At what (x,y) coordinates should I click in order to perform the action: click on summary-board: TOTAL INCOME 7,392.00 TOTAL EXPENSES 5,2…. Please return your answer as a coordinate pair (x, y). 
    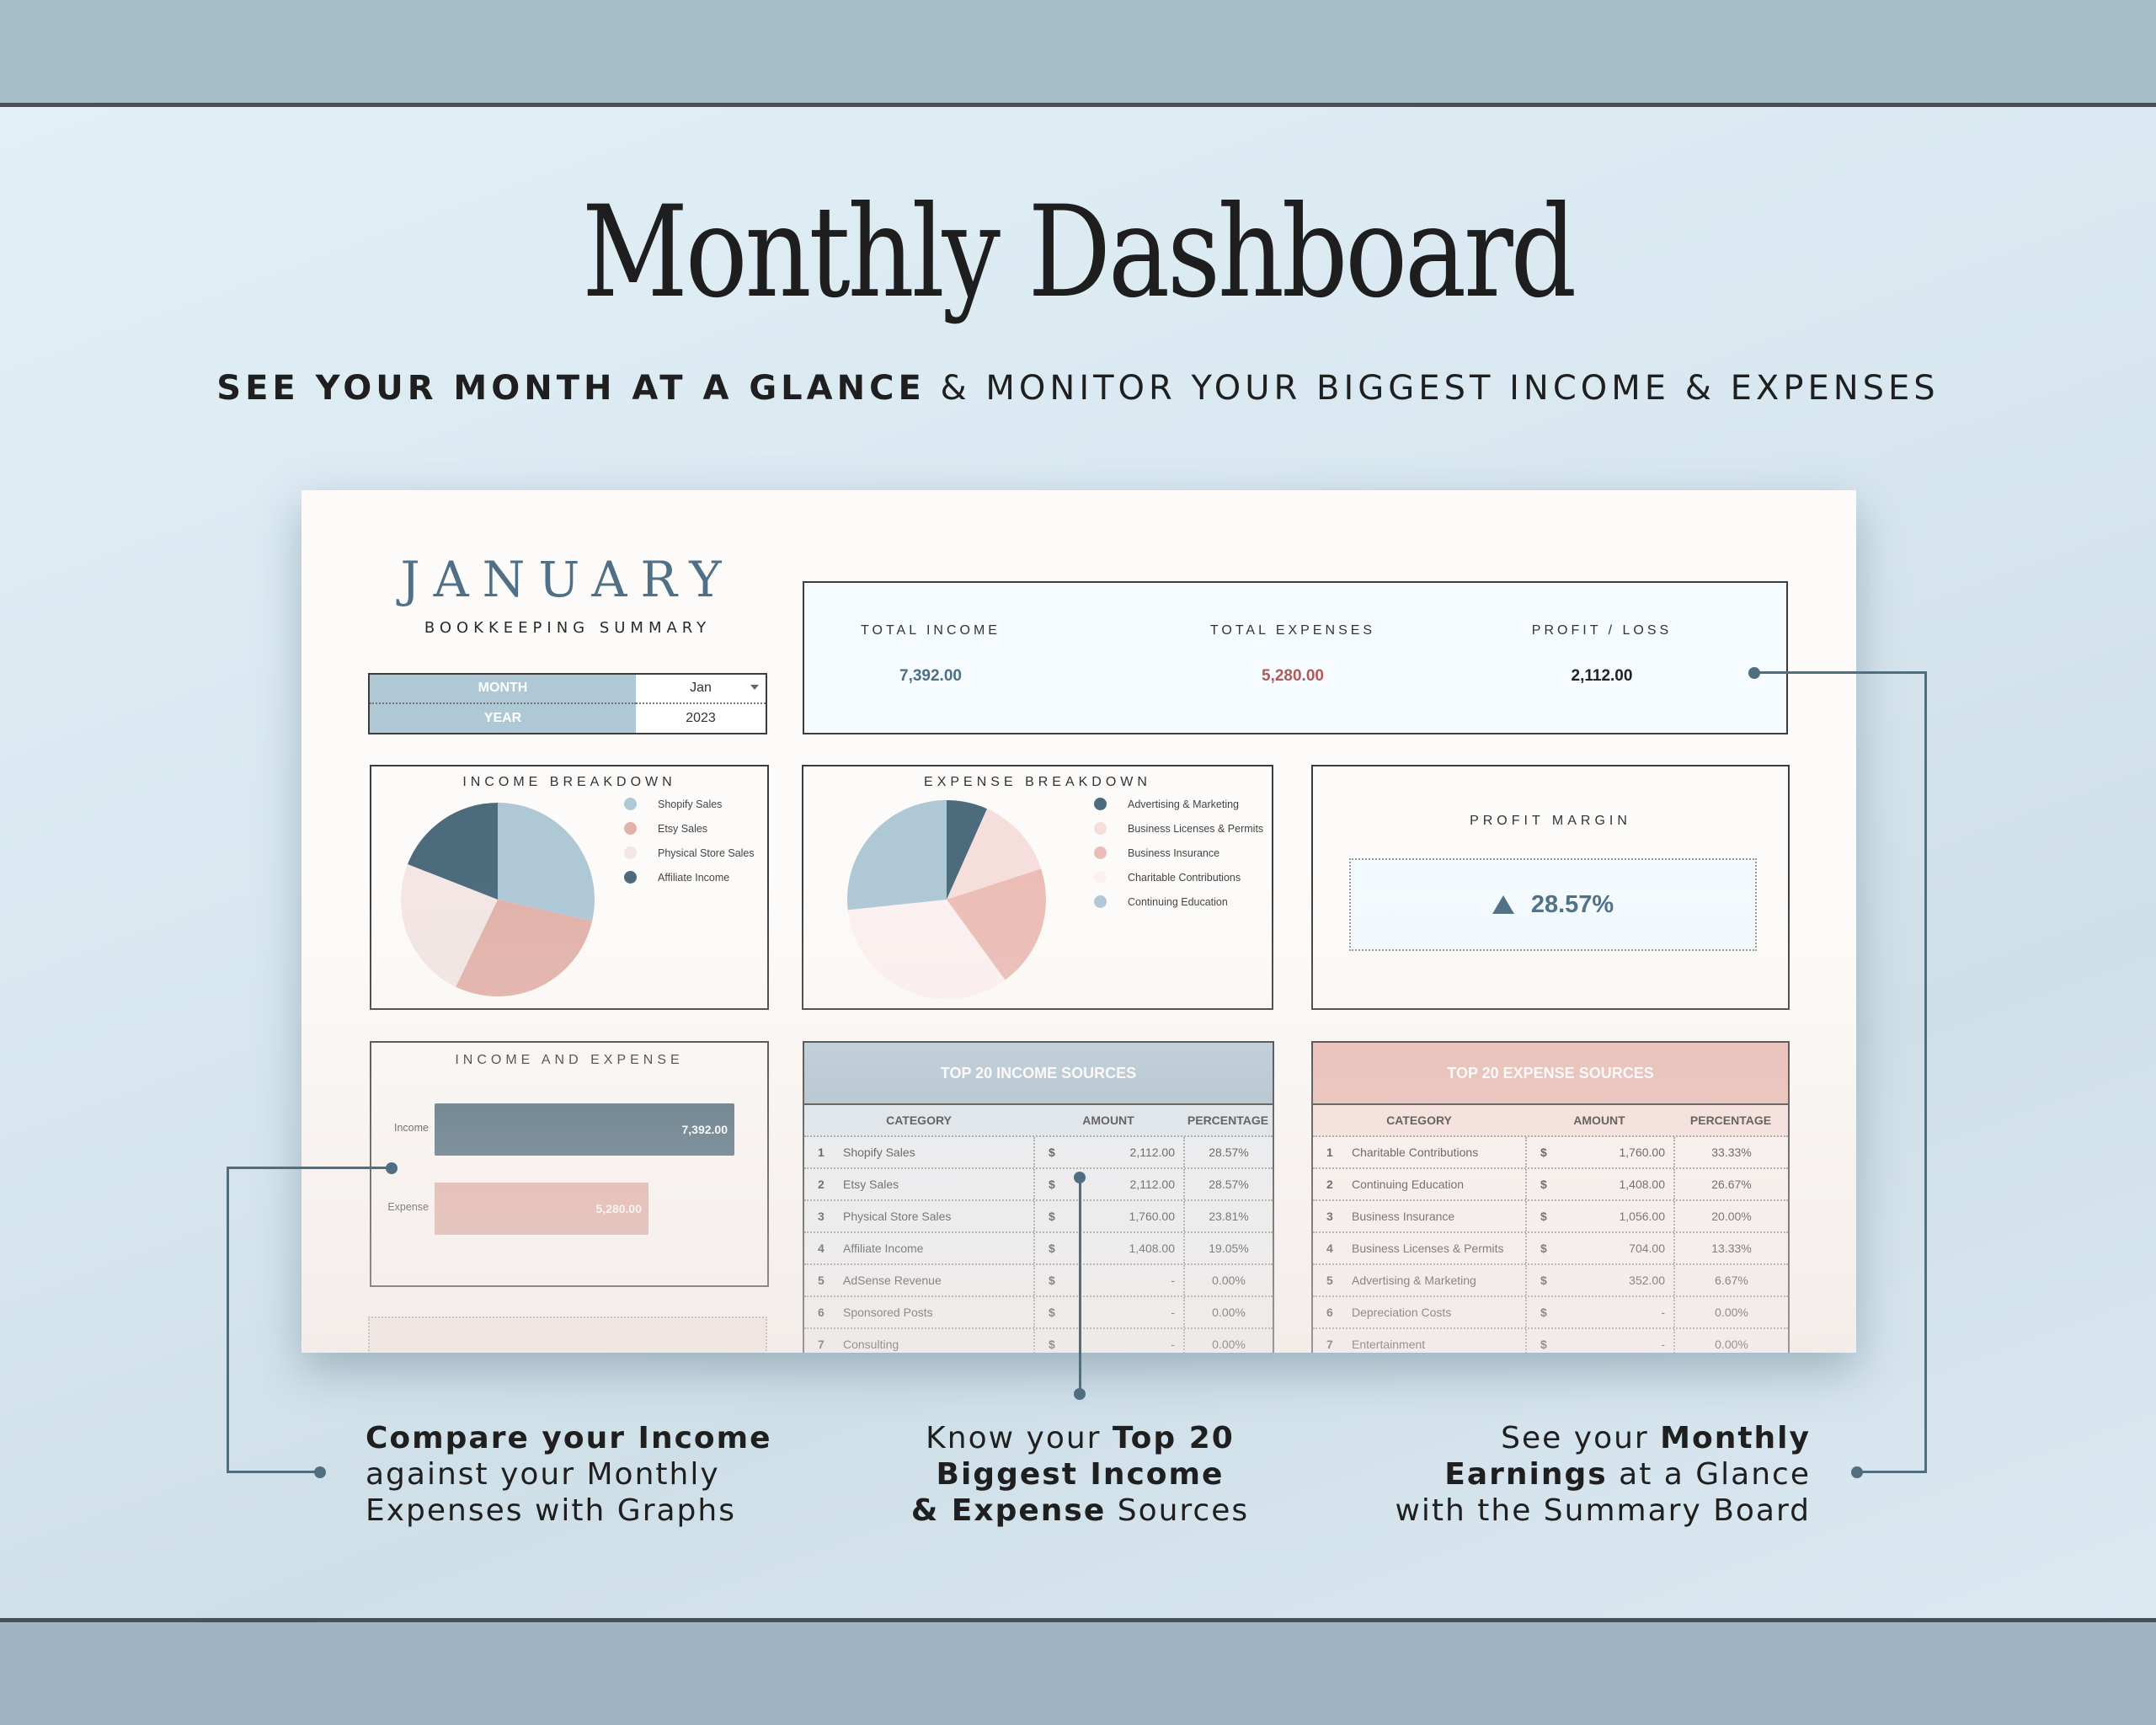
    Looking at the image, I should click on (1295, 657).